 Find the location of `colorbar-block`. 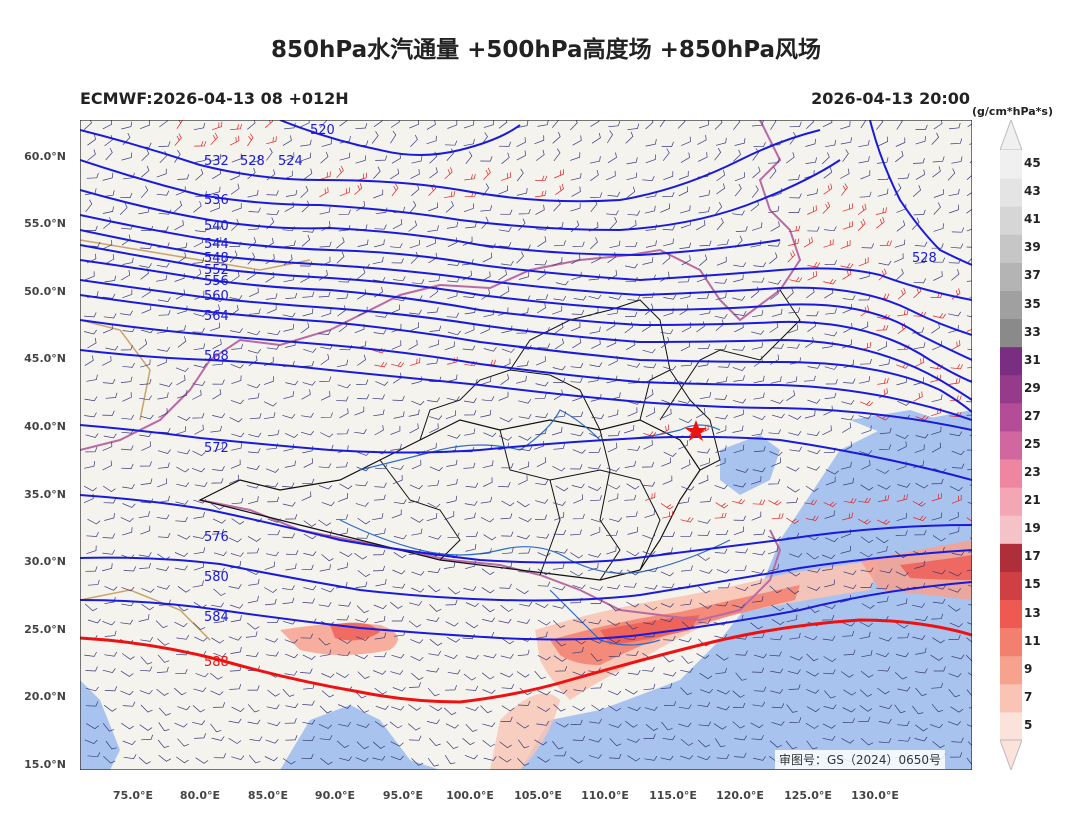

colorbar-block is located at coordinates (1011, 473).